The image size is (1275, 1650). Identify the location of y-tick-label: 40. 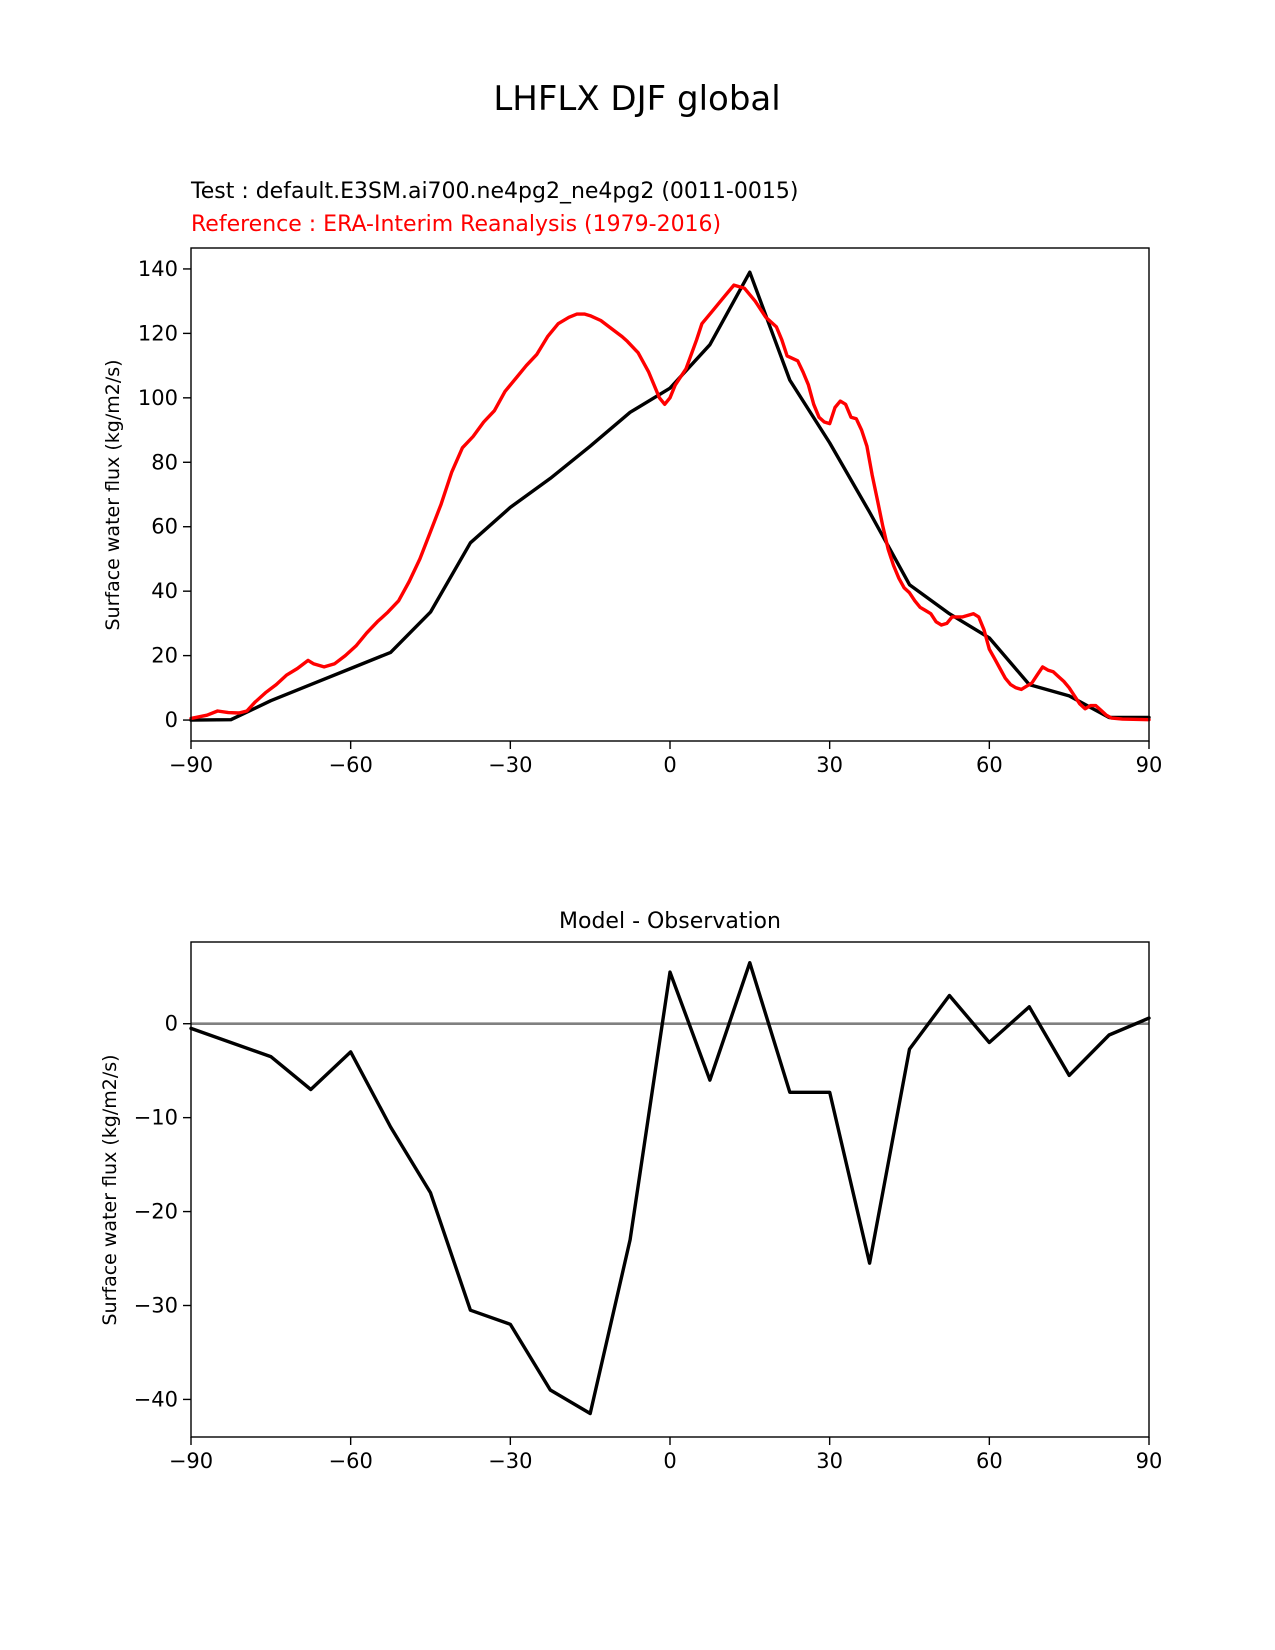
(164, 591).